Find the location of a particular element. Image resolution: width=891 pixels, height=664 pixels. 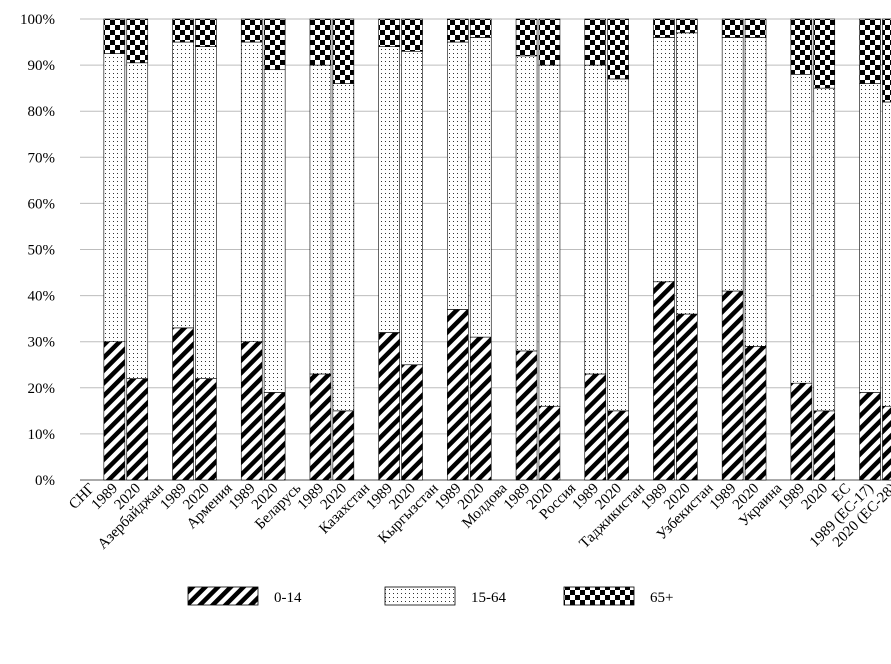

y-tick-label: 90% is located at coordinates (42, 66).